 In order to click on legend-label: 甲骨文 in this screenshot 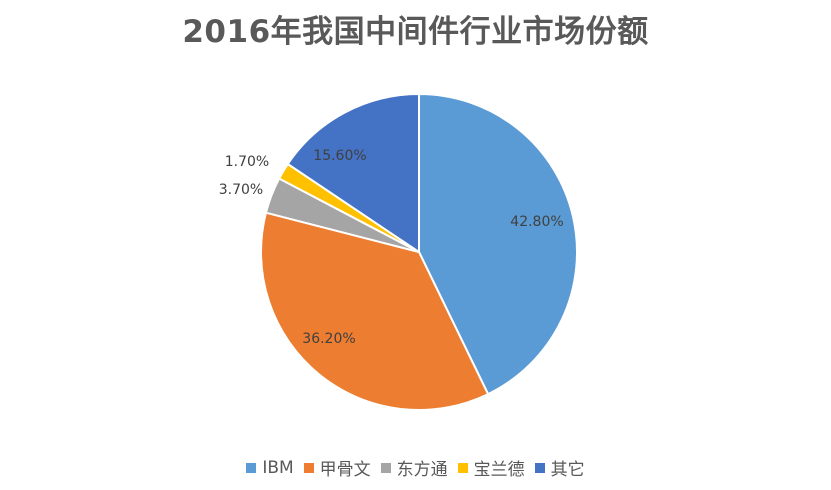, I will do `click(345, 470)`.